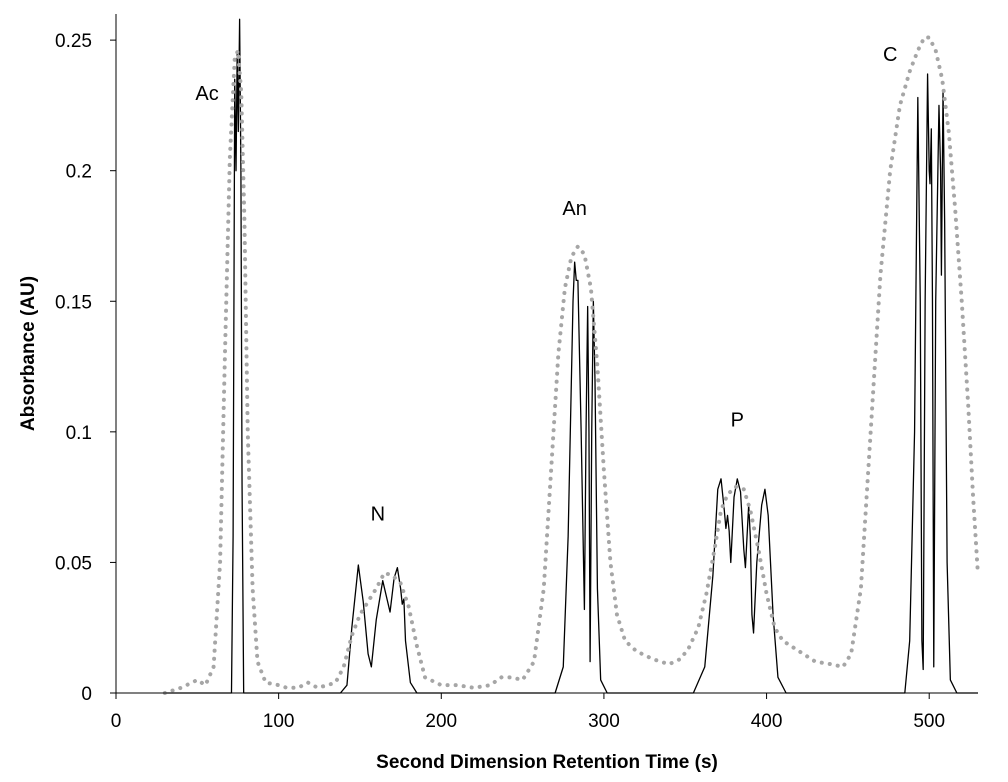 The image size is (1008, 782). What do you see at coordinates (279, 721) in the screenshot?
I see `x-tick-label: 100` at bounding box center [279, 721].